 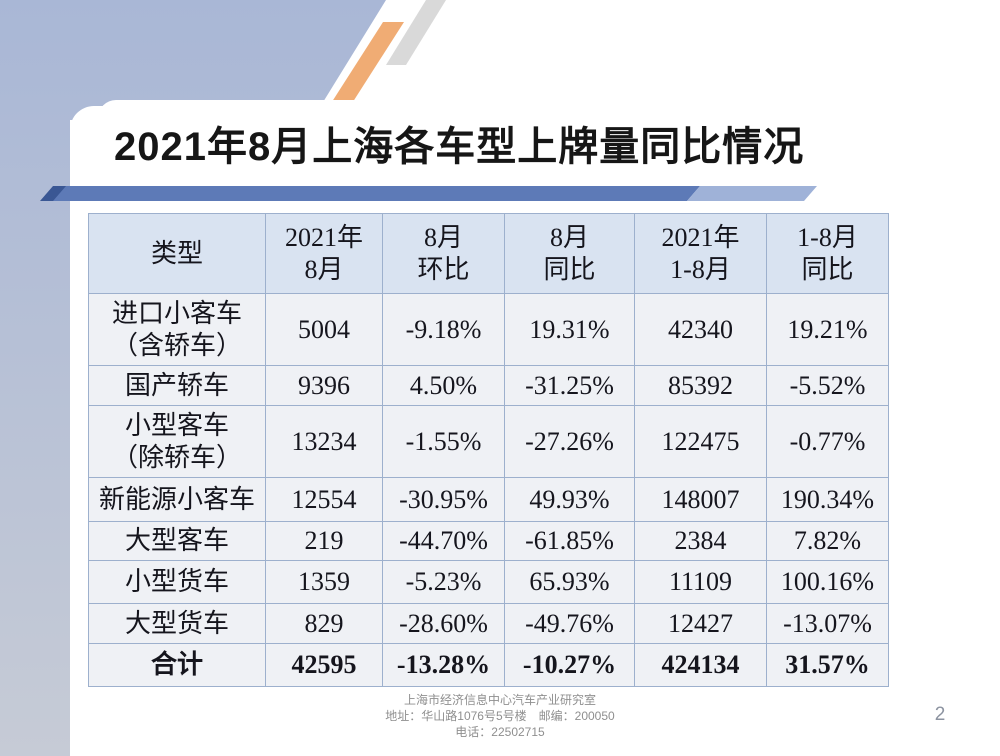 I want to click on value-cell: 12554, so click(x=324, y=499).